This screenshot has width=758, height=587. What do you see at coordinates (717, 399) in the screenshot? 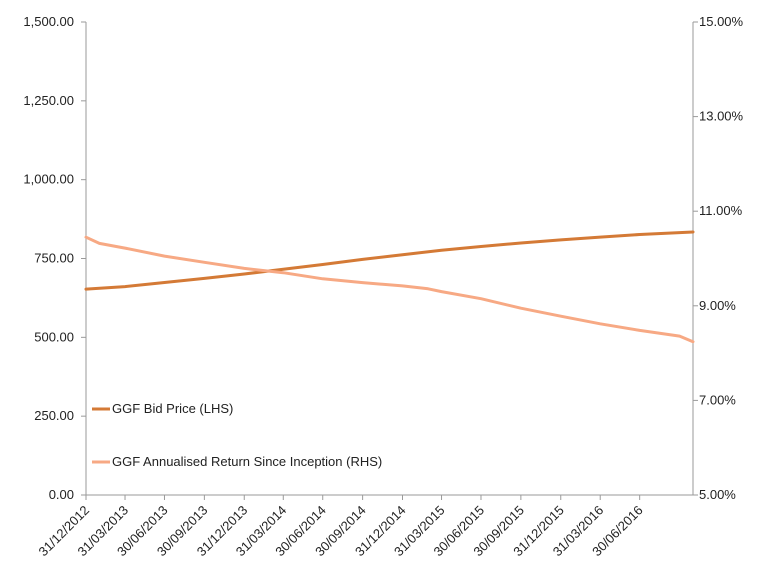
I see `right-y-tick-label: 7.00%` at bounding box center [717, 399].